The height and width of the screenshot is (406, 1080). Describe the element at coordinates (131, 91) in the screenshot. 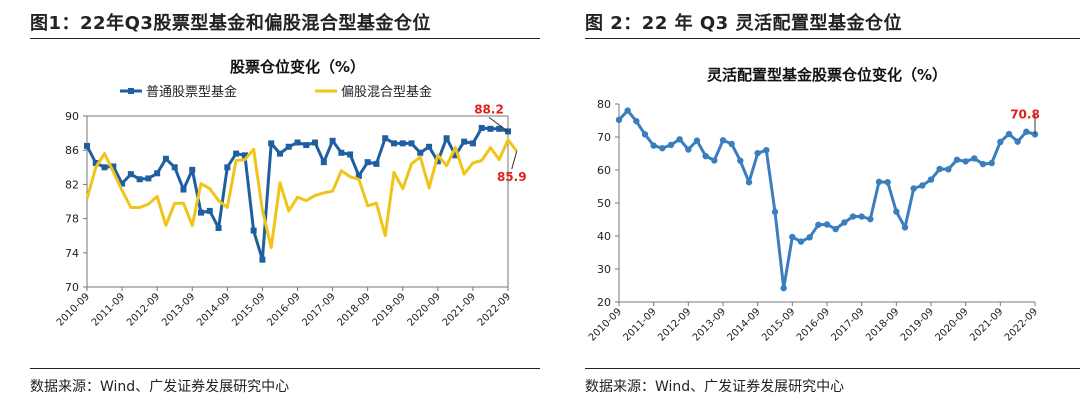

I see `legend-marker` at that location.